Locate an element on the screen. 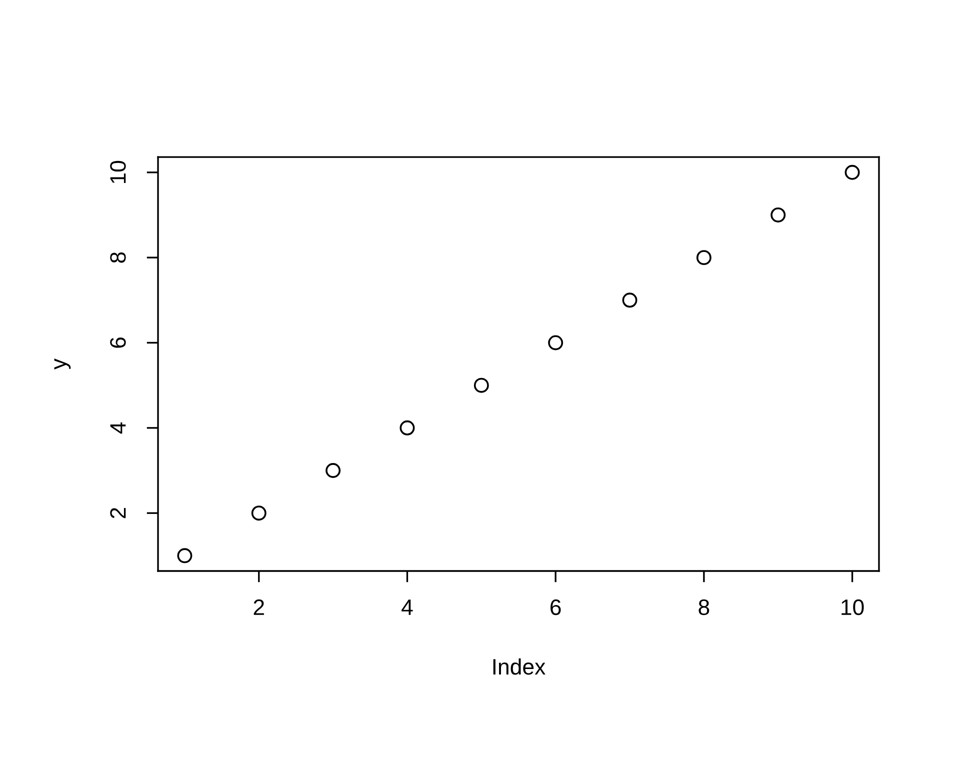 The width and height of the screenshot is (960, 768). x-tick-label: 4 is located at coordinates (407, 607).